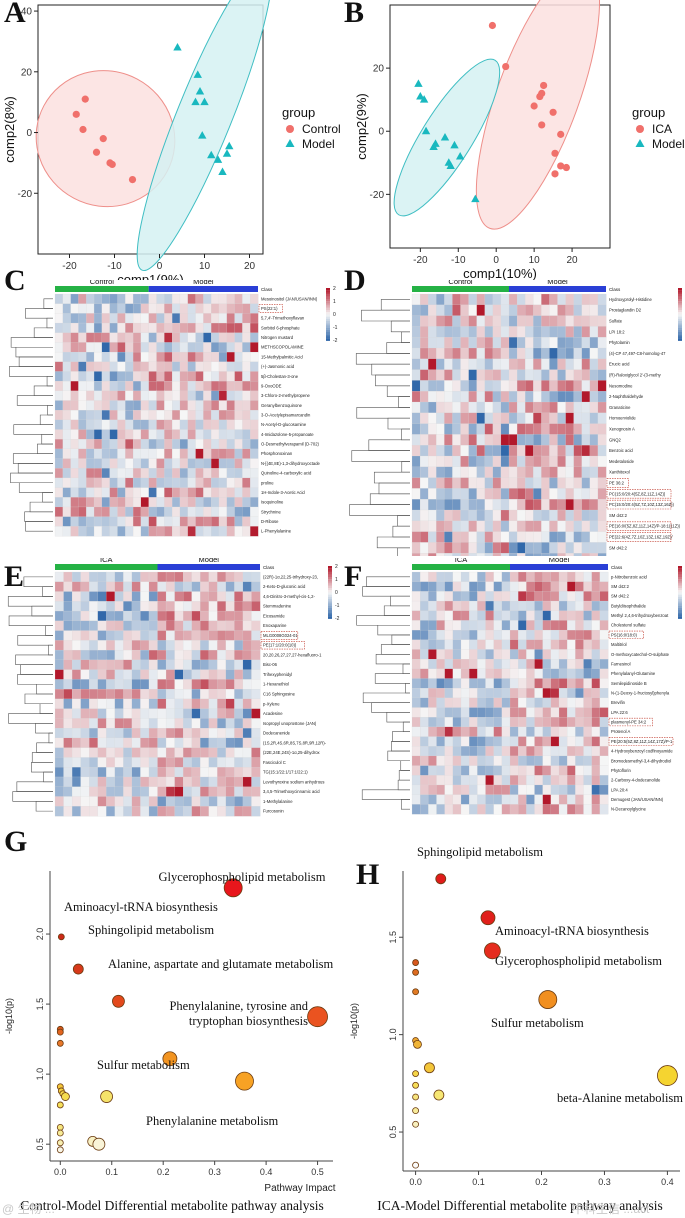 The image size is (685, 1218). I want to click on scale-label: 0, so click(334, 315).